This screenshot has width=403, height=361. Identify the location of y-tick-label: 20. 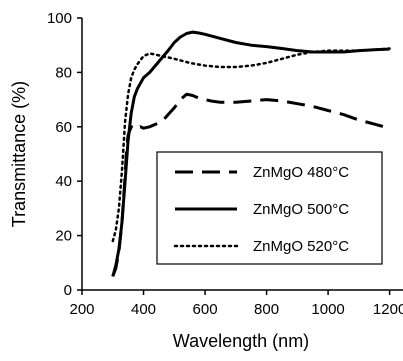
(63, 236).